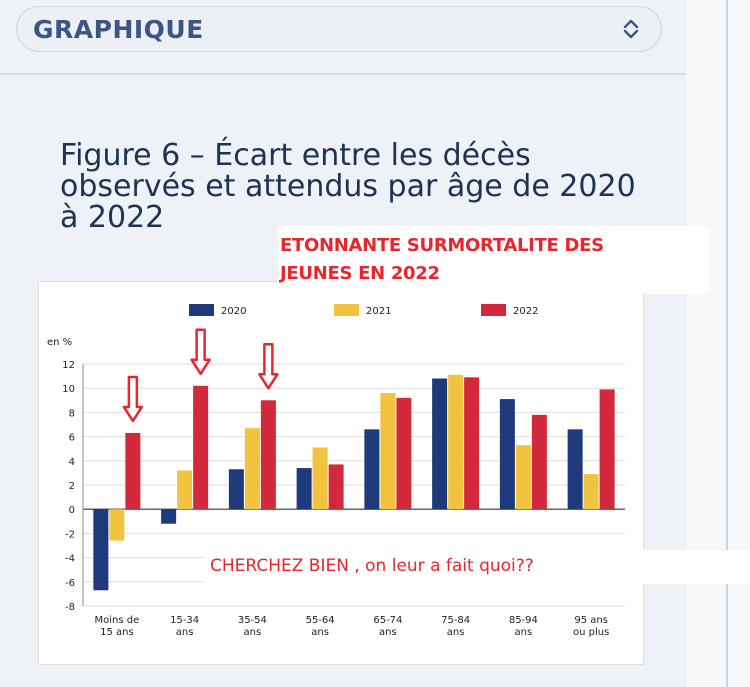 This screenshot has width=750, height=687. What do you see at coordinates (727, 343) in the screenshot?
I see `scroll-track` at bounding box center [727, 343].